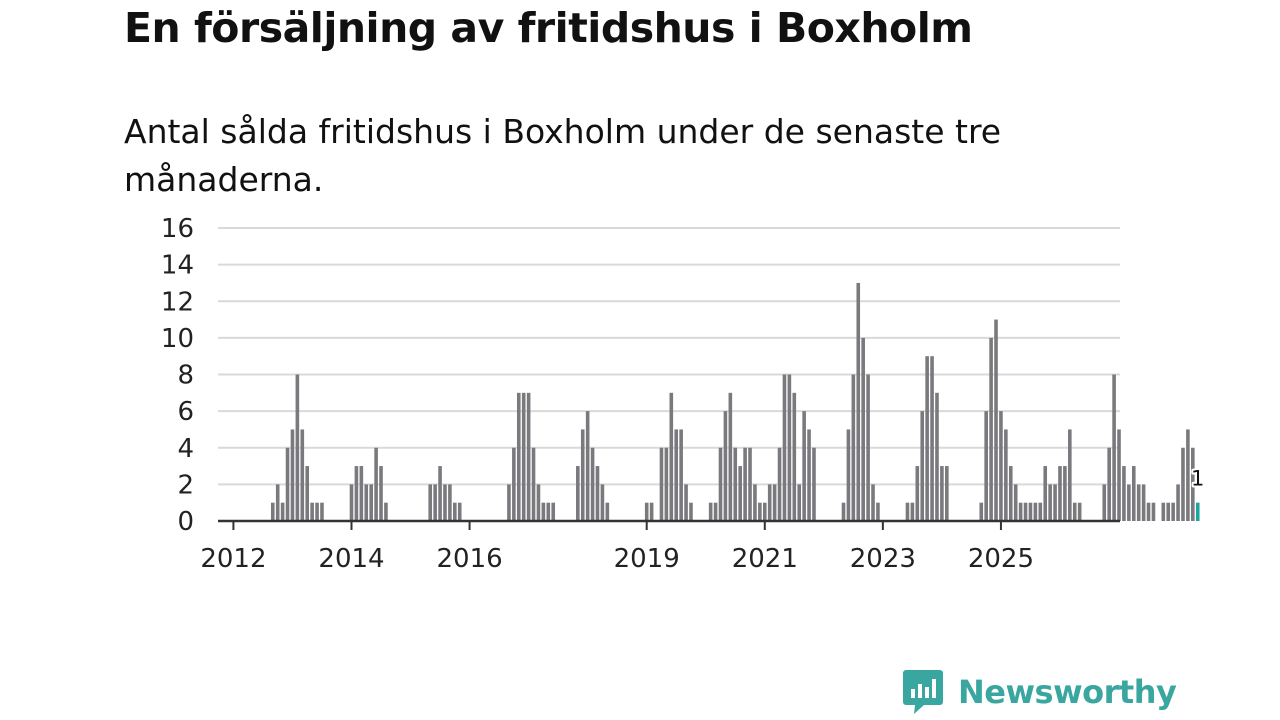 This screenshot has height=720, width=1280. What do you see at coordinates (185, 412) in the screenshot?
I see `y-tick-label: 6` at bounding box center [185, 412].